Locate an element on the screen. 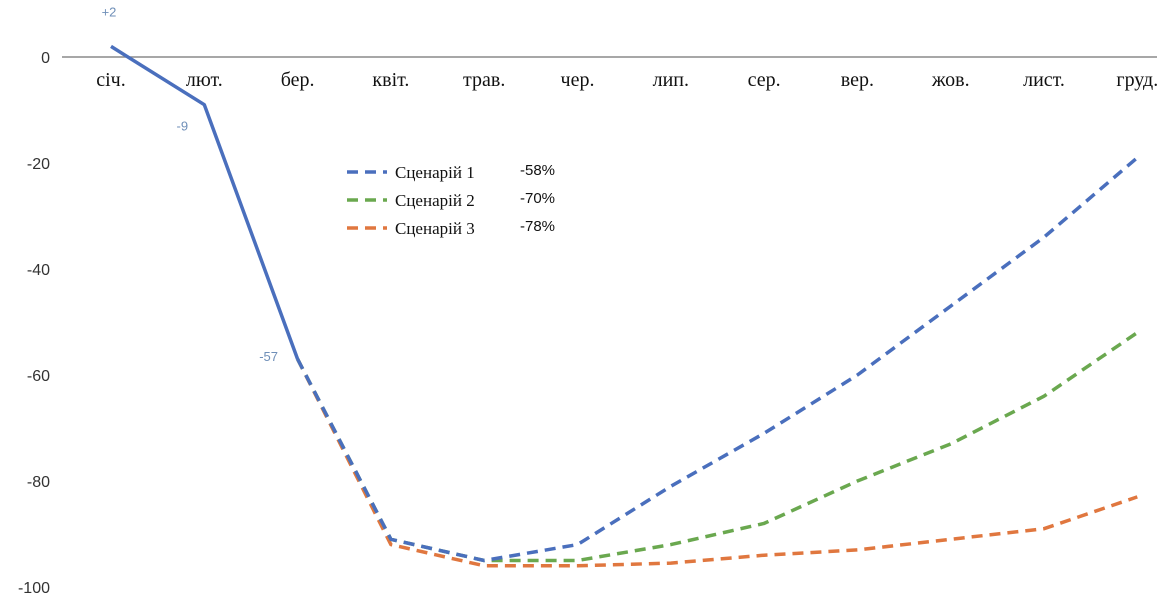 The width and height of the screenshot is (1157, 602). legend-percent: -78% is located at coordinates (537, 226).